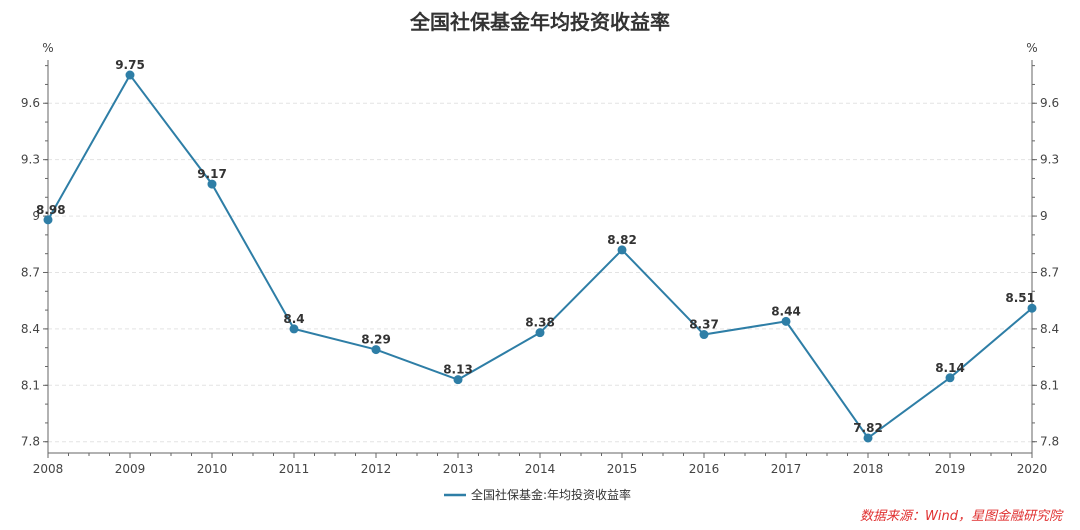 The width and height of the screenshot is (1080, 530). What do you see at coordinates (293, 319) in the screenshot?
I see `data-label: 8.4` at bounding box center [293, 319].